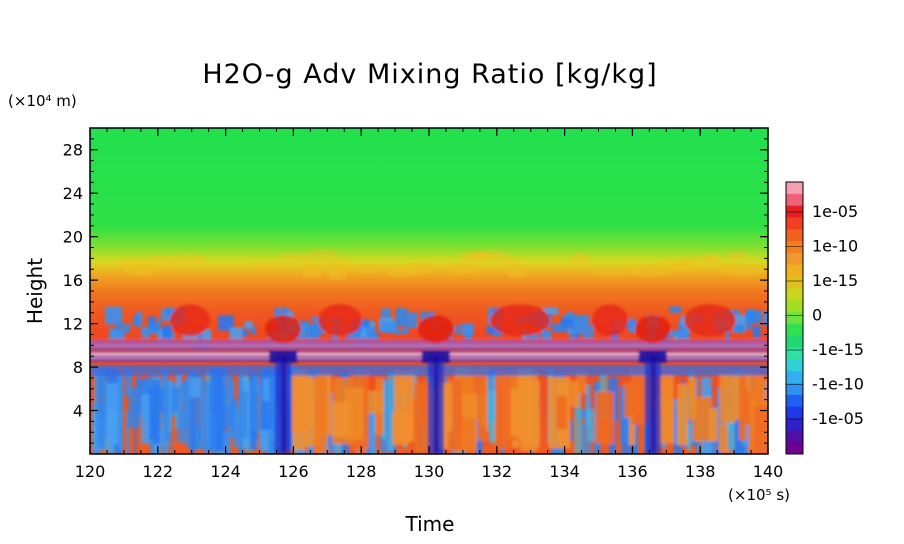 The height and width of the screenshot is (544, 904). Describe the element at coordinates (632, 471) in the screenshot. I see `x-tick-label: 136` at that location.